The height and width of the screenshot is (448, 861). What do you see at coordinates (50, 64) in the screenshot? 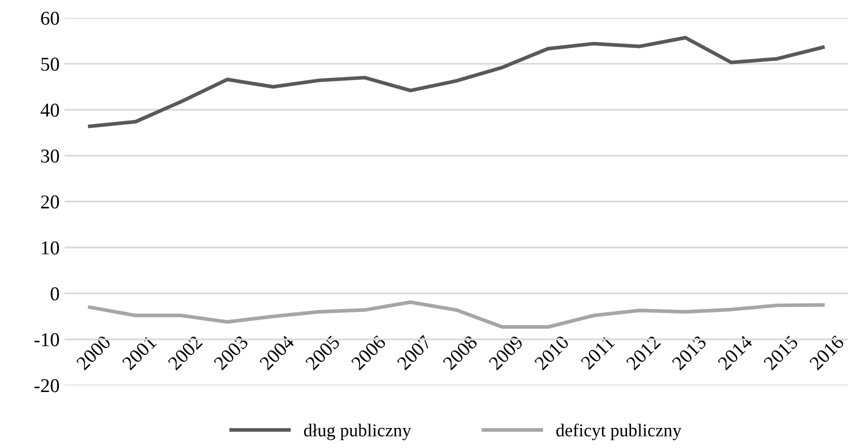
I see `y-tick-label: 50` at bounding box center [50, 64].